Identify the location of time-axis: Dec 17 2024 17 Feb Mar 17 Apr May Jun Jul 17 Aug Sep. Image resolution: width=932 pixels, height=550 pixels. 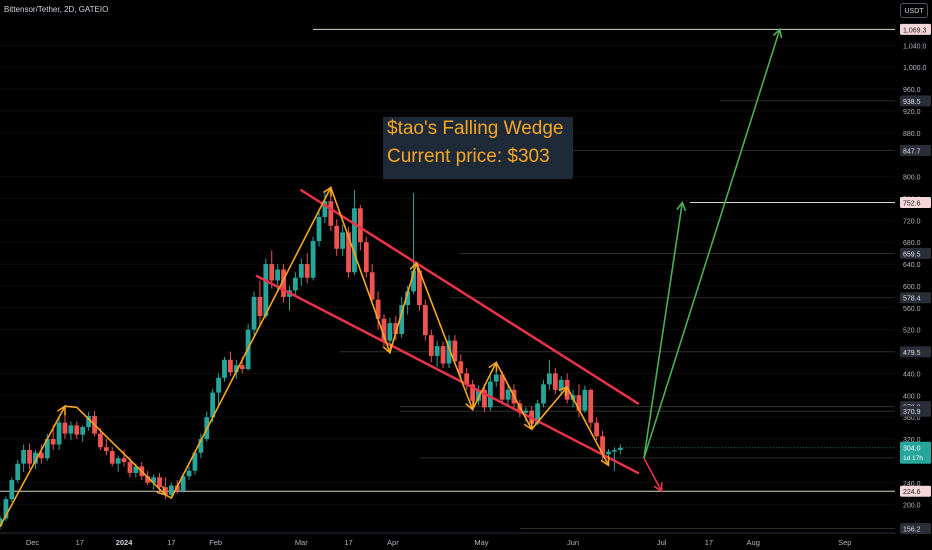
(448, 539).